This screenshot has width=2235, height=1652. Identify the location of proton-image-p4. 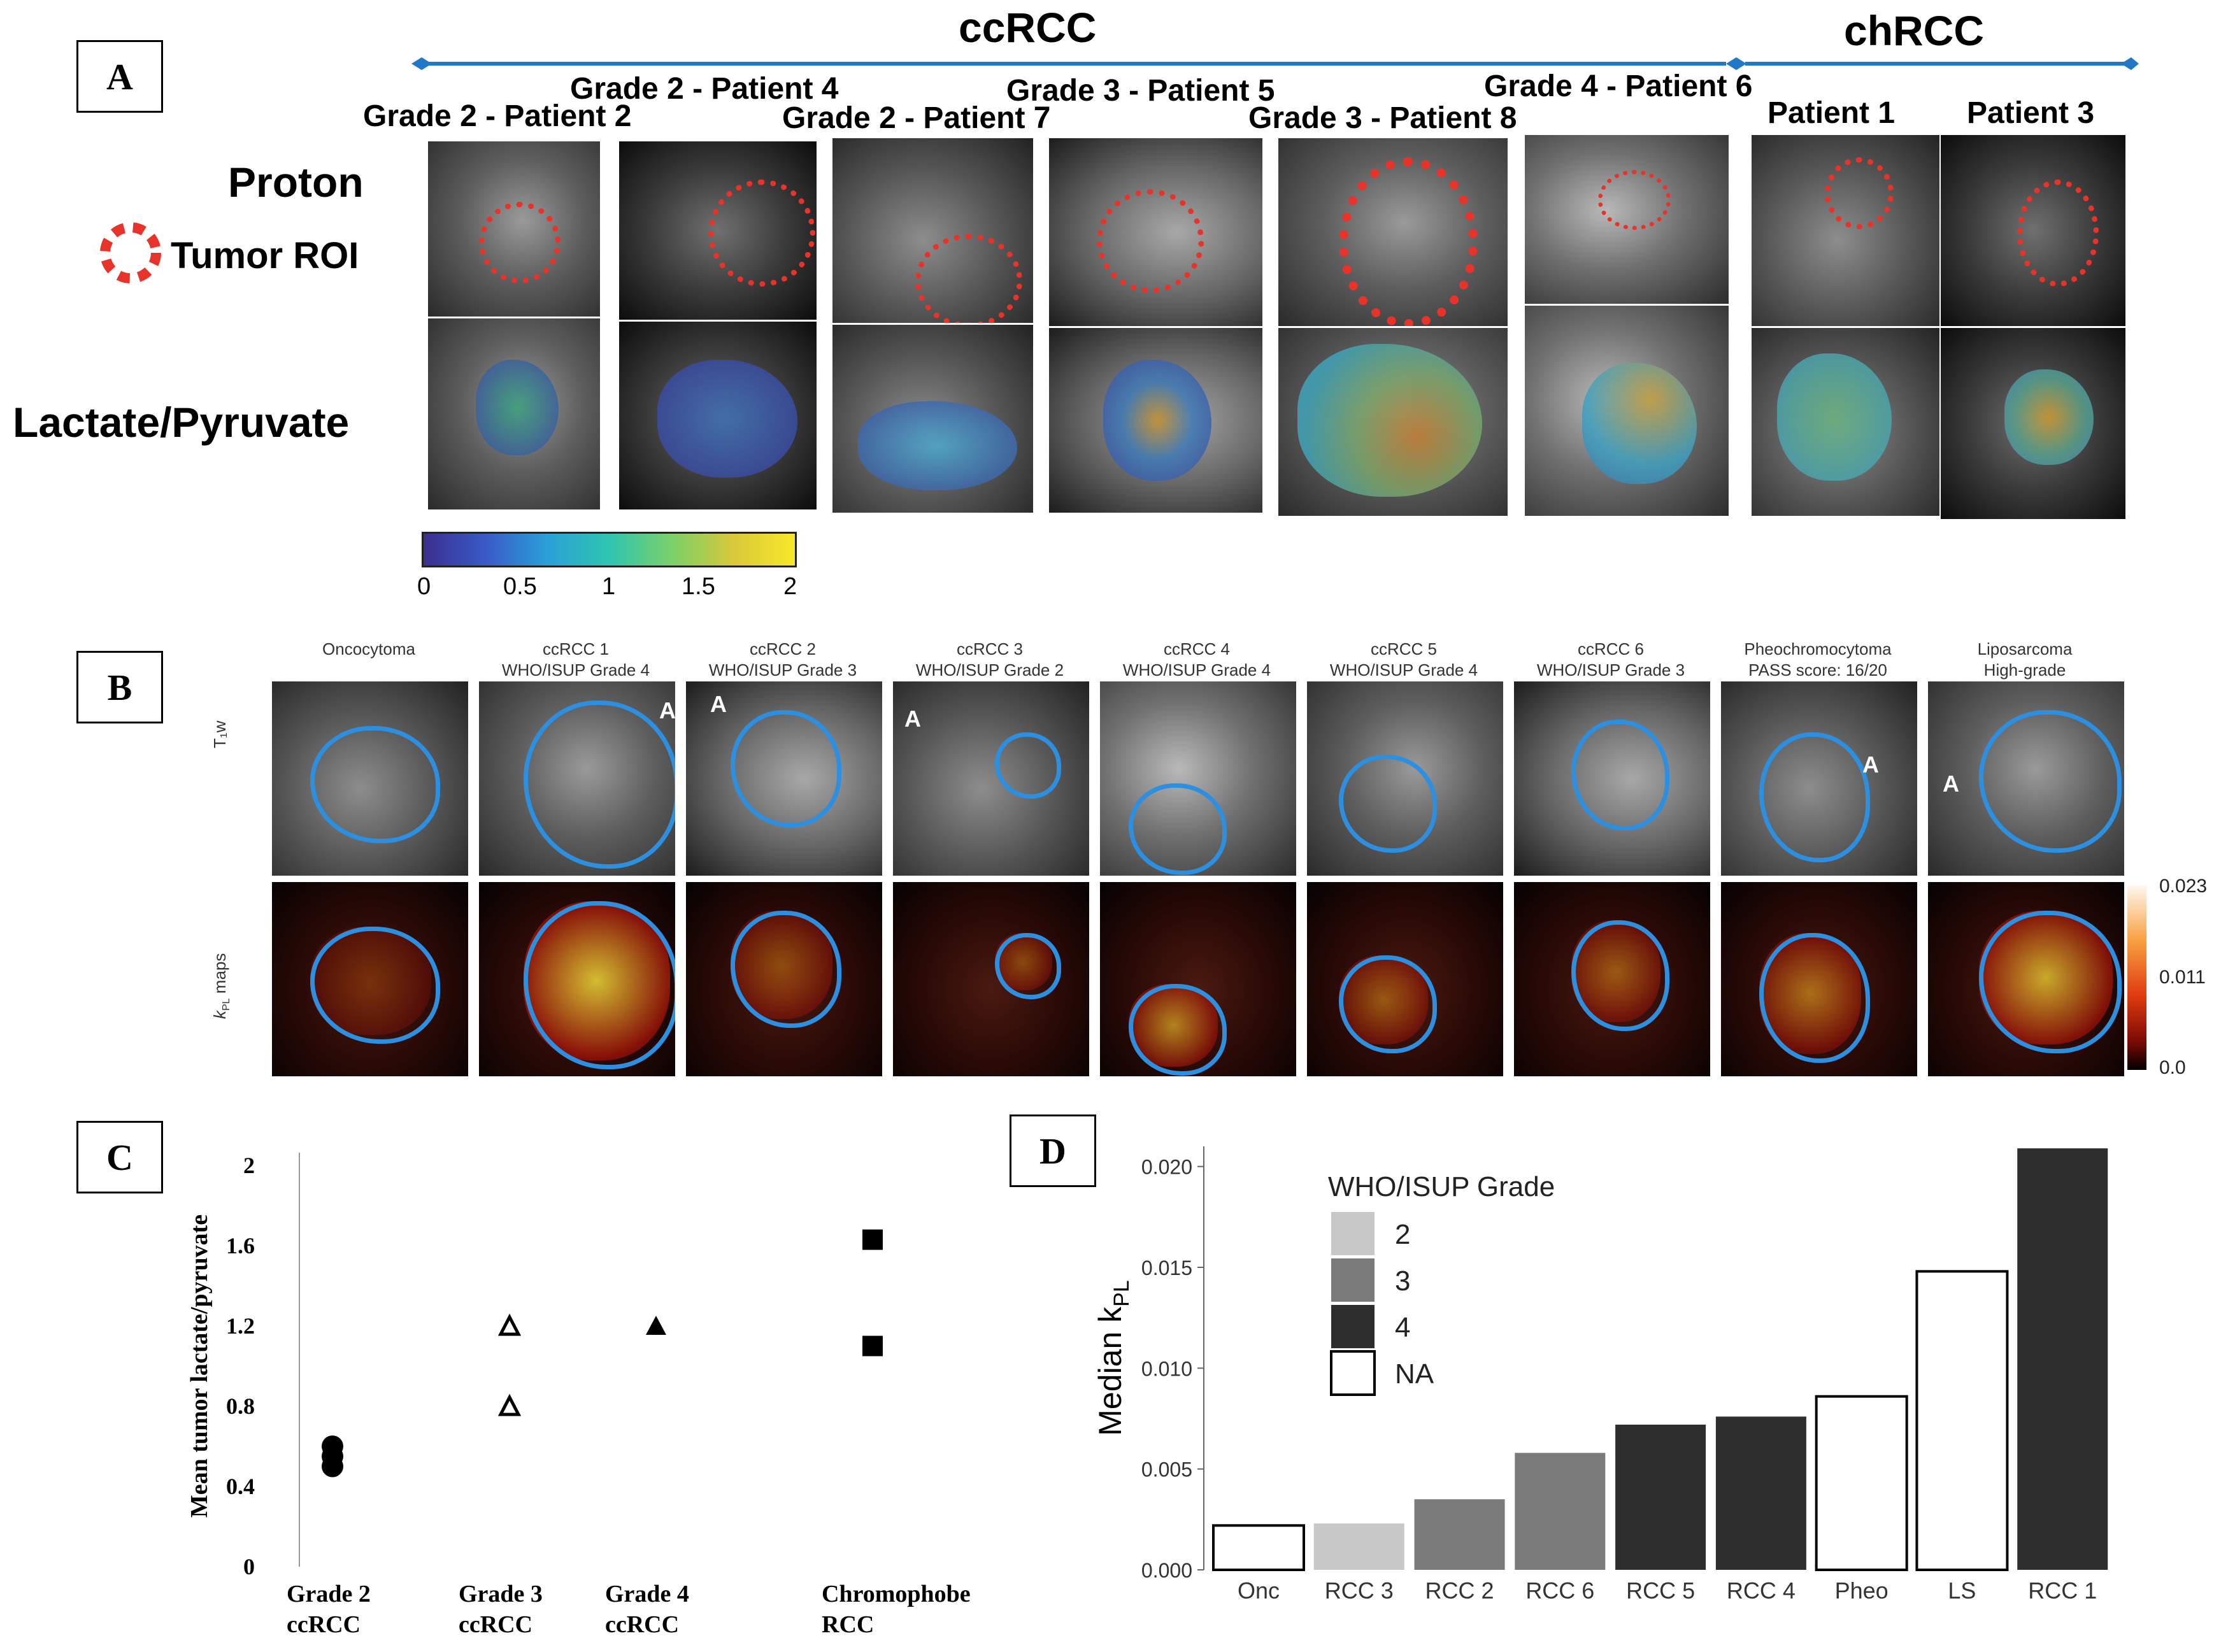
(718, 230).